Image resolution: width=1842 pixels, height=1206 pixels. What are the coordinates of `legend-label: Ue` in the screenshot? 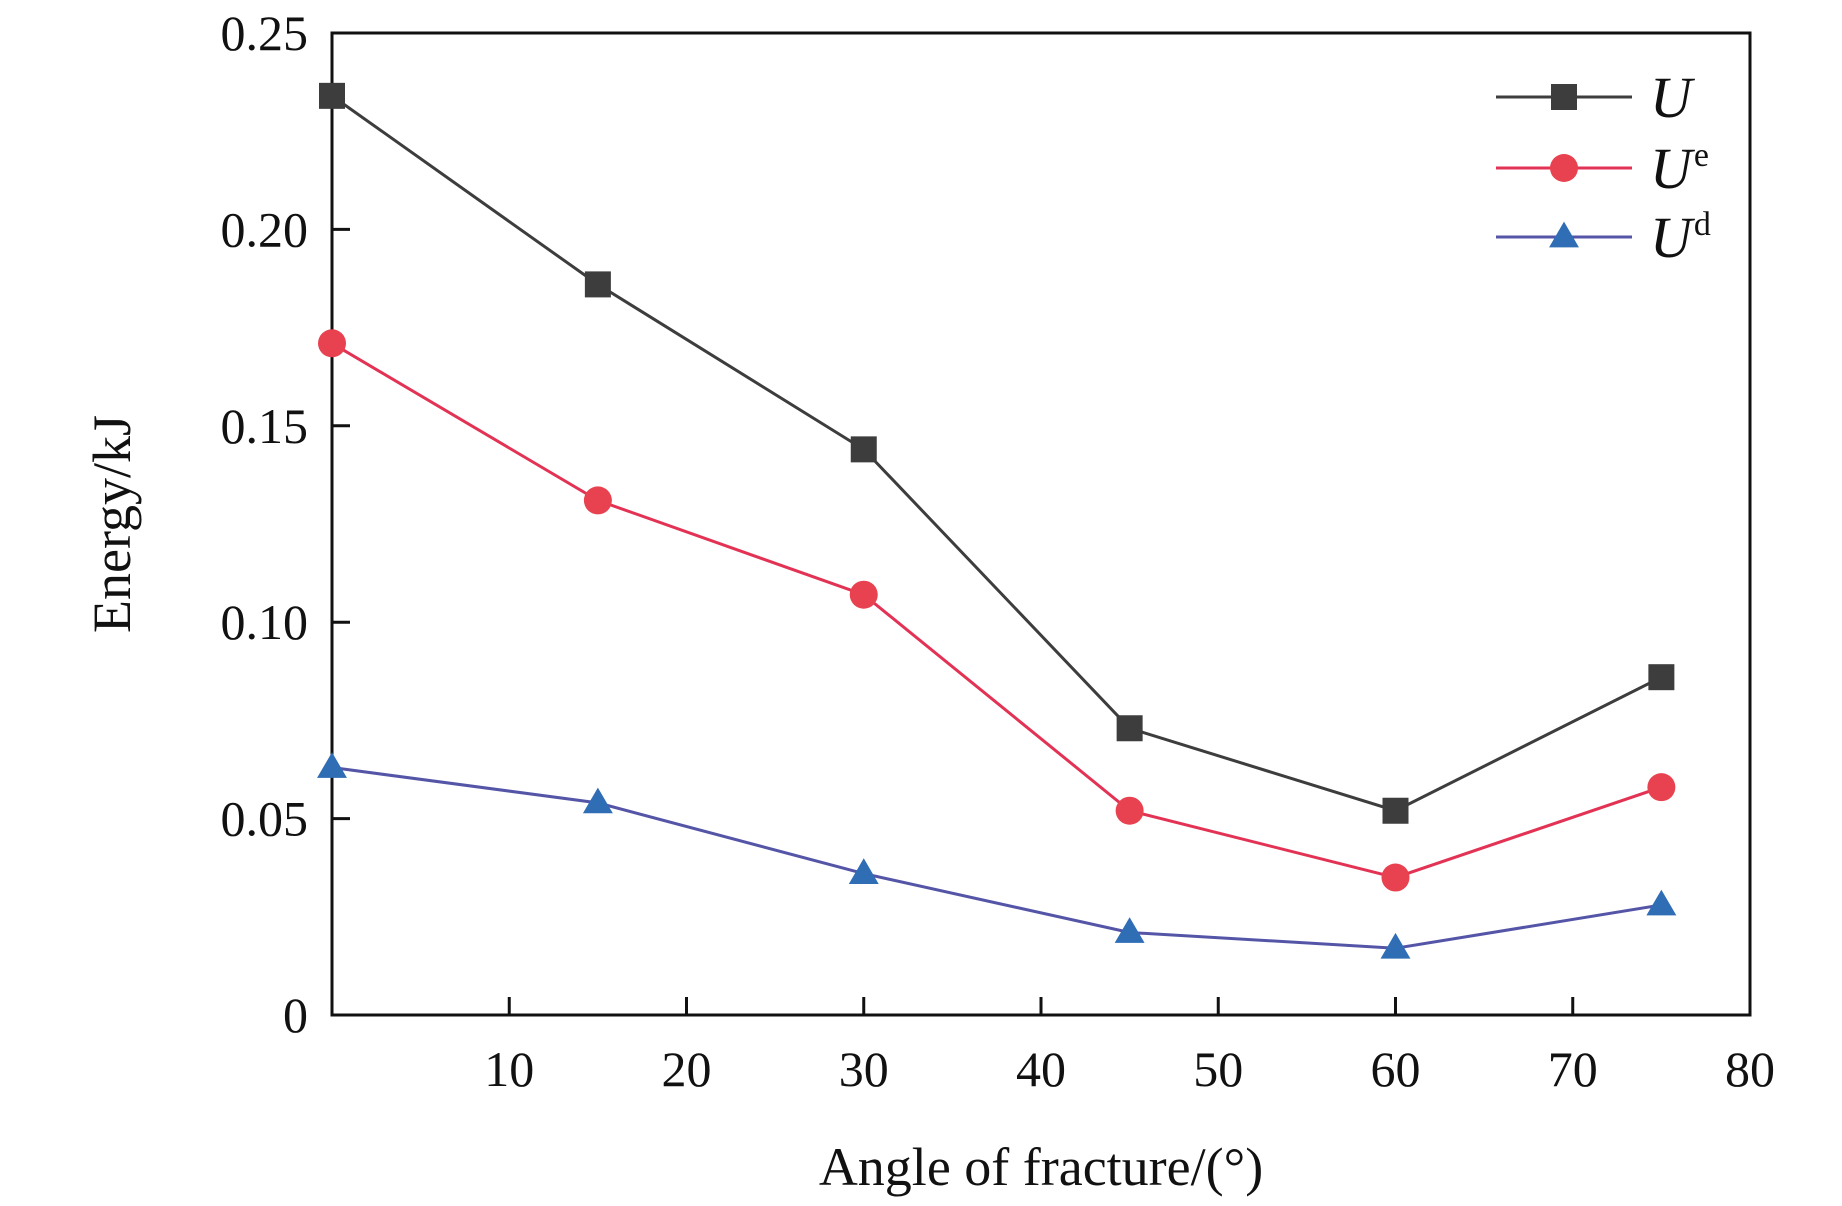 It's located at (1679, 168).